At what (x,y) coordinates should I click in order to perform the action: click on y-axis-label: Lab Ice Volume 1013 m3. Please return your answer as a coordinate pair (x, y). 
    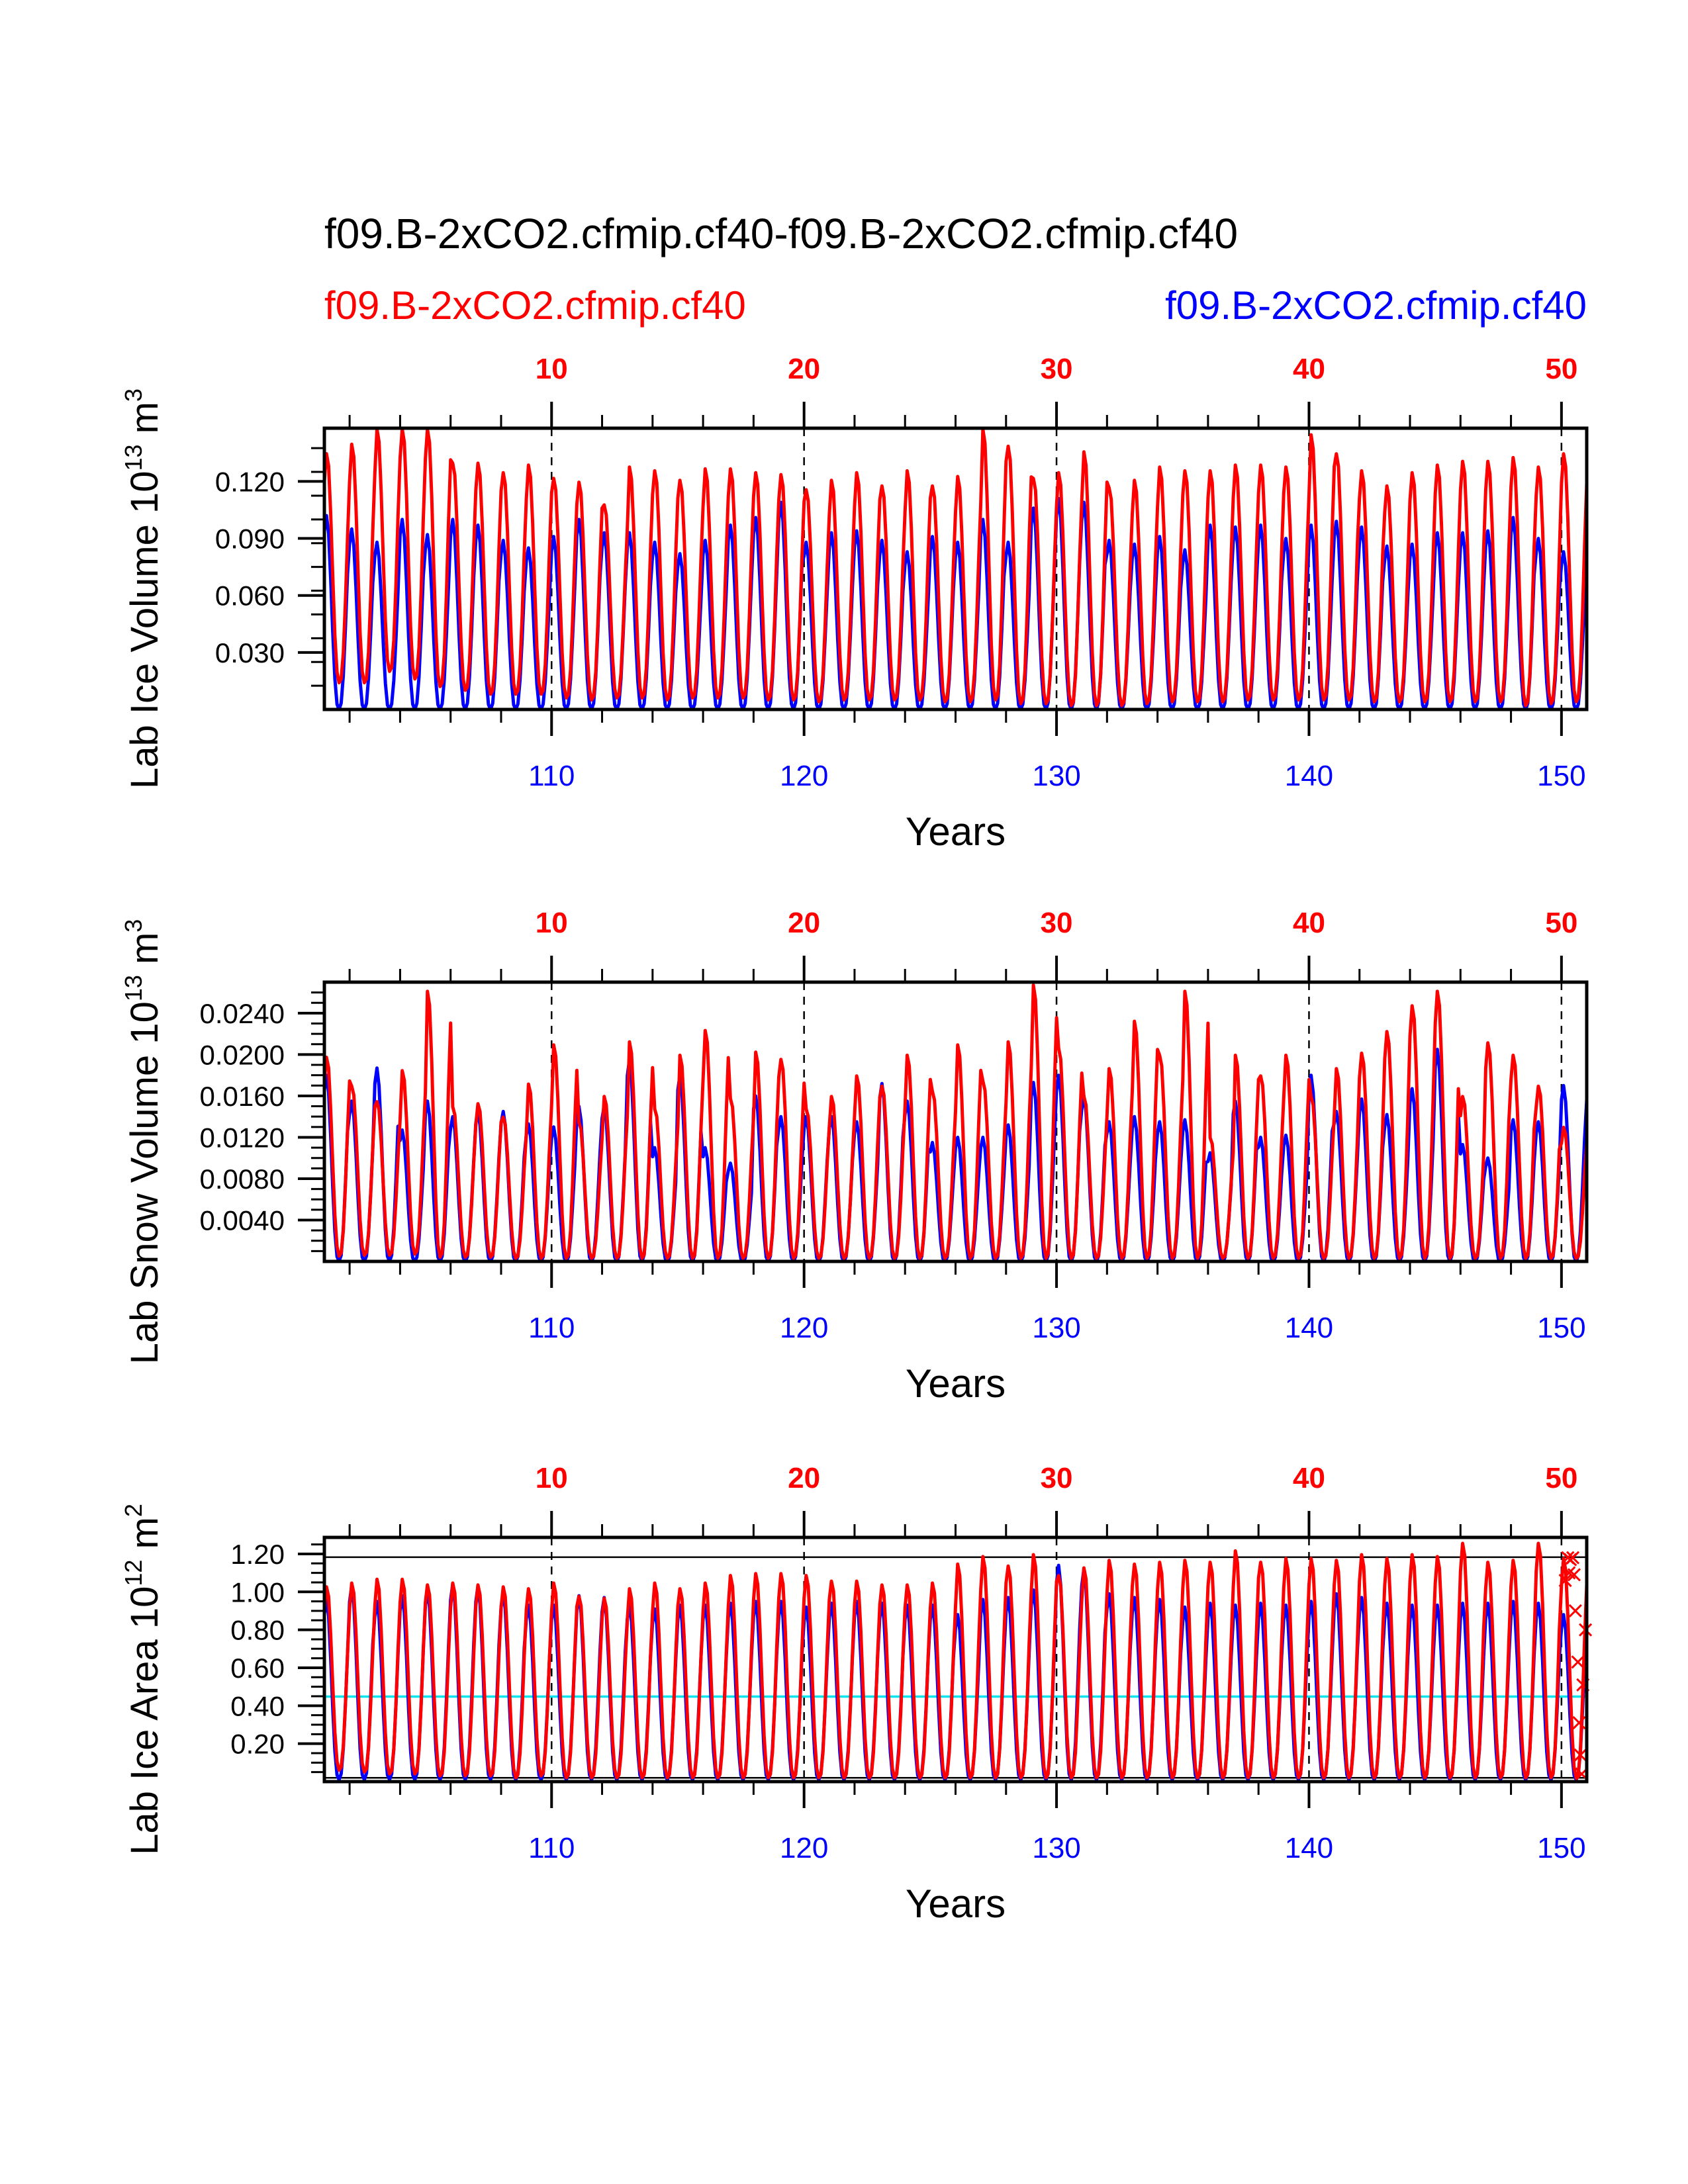
    Looking at the image, I should click on (143, 588).